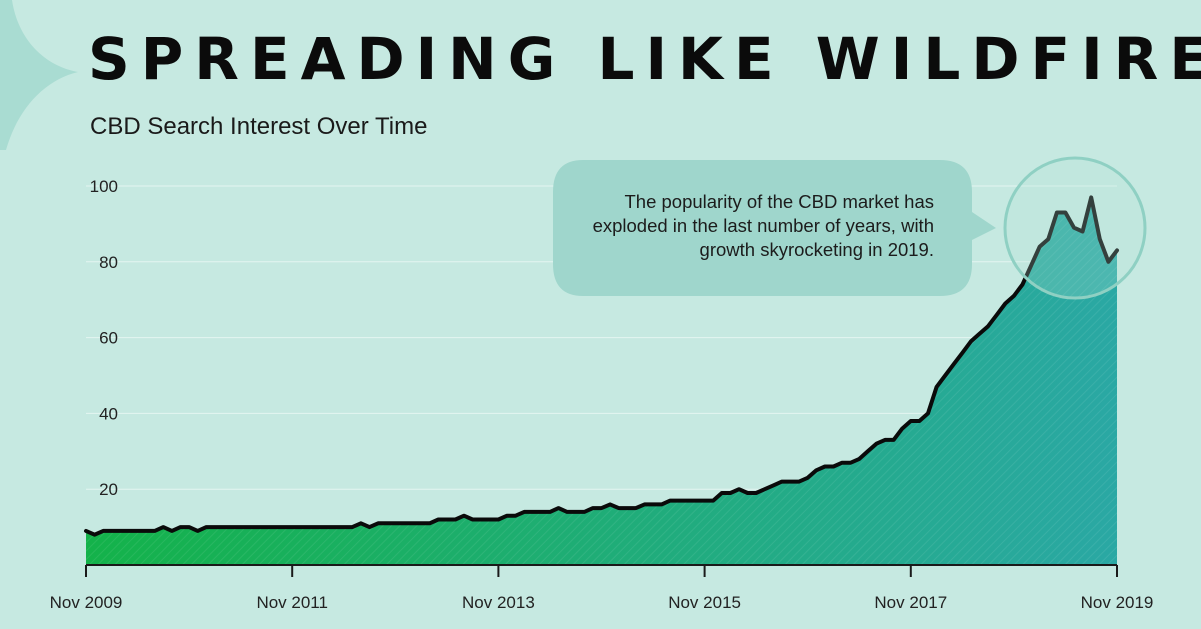 This screenshot has height=629, width=1201. Describe the element at coordinates (910, 602) in the screenshot. I see `x-tick-label: Nov 2017` at that location.